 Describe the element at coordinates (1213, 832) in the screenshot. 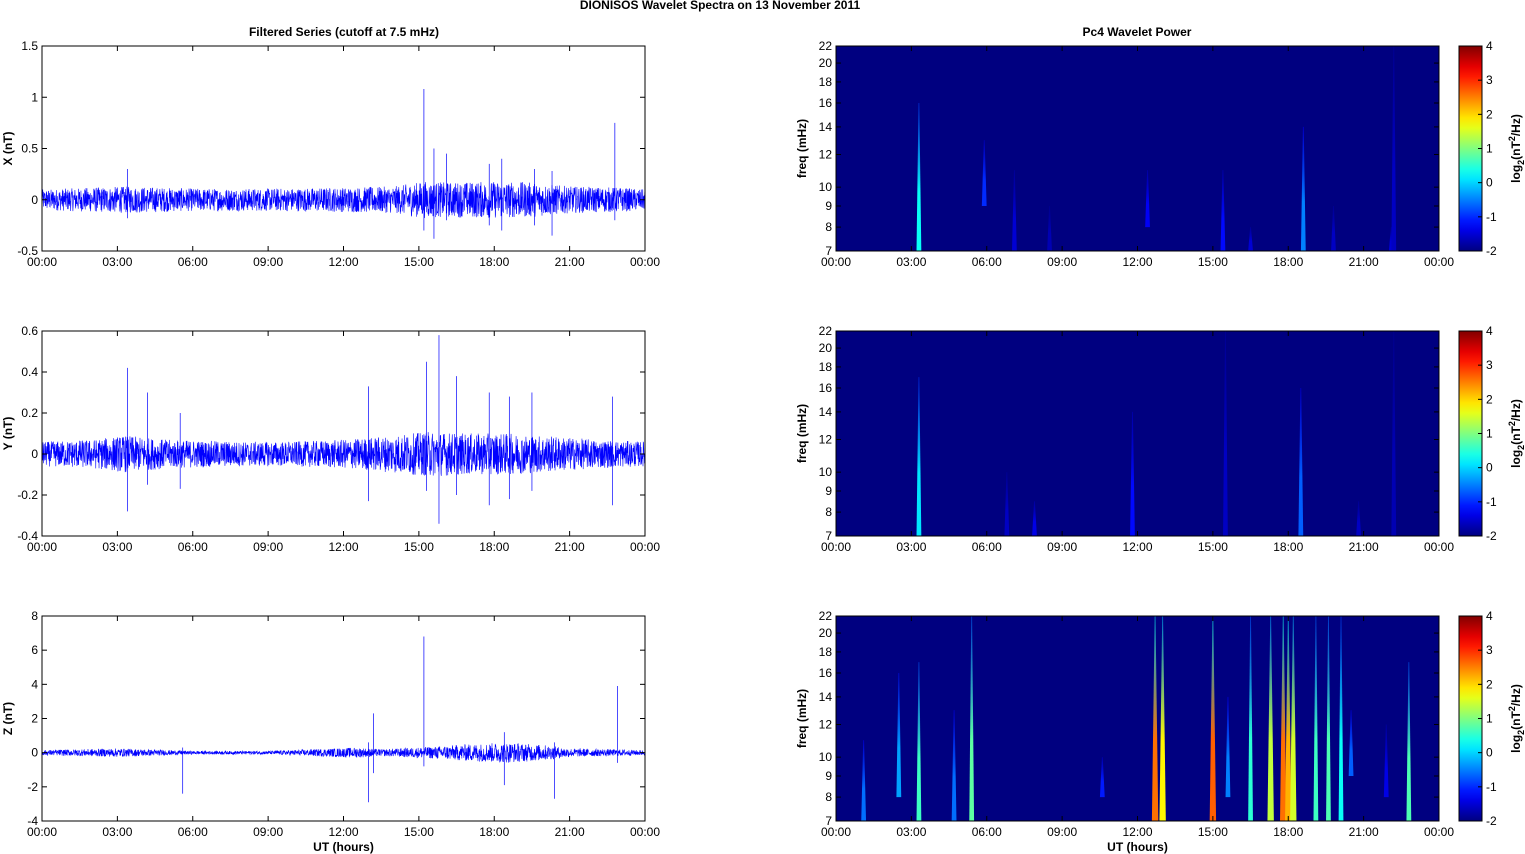

I see `spectrogram-2-xtick-label-5: 15:00` at that location.